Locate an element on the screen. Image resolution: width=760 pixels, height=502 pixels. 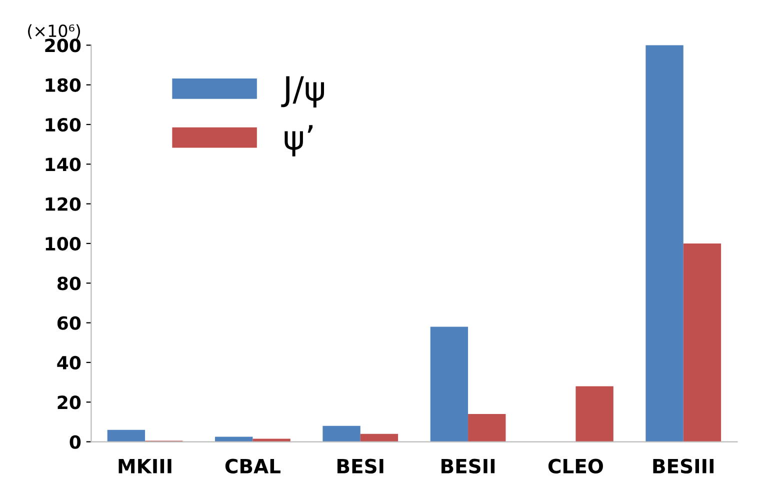
x-tick-label: CBAL is located at coordinates (252, 466).